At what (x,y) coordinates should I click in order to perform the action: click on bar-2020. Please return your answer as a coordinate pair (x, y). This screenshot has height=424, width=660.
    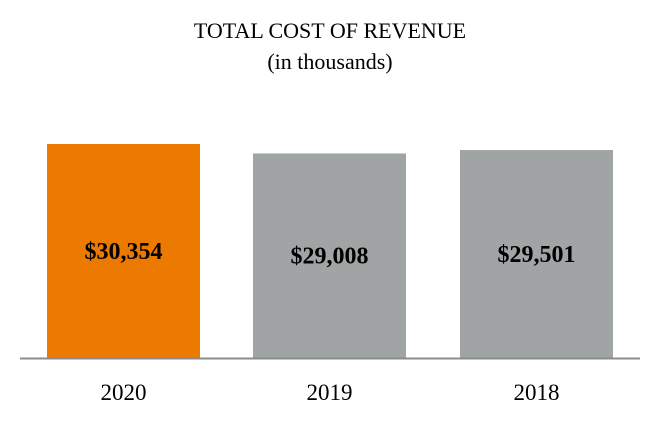
    Looking at the image, I should click on (123, 251).